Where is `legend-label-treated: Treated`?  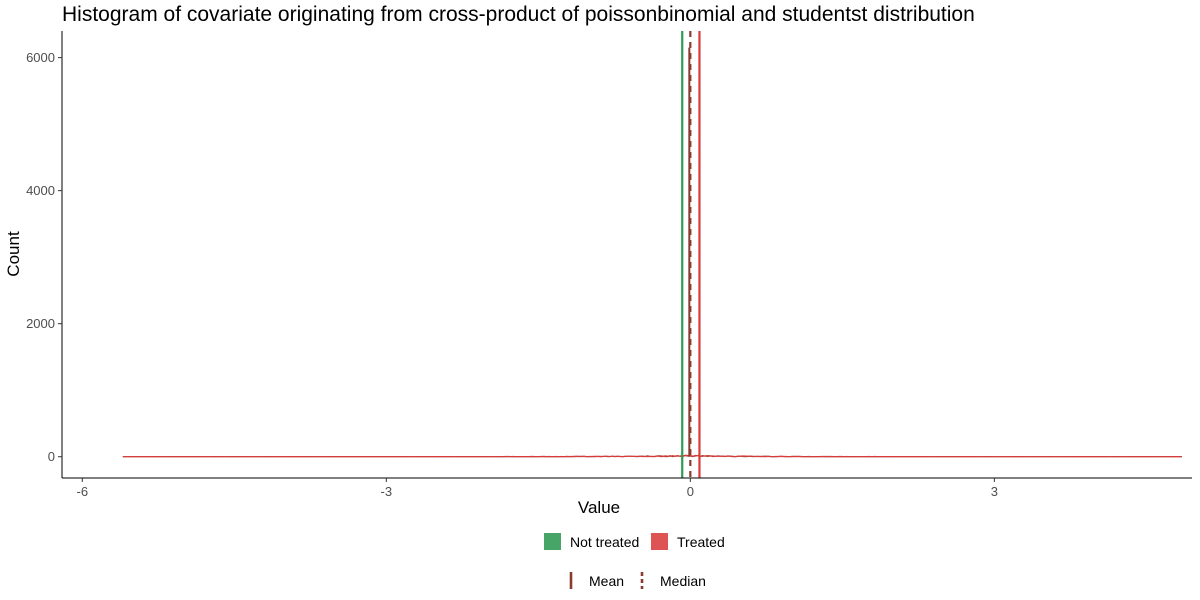
legend-label-treated: Treated is located at coordinates (701, 542).